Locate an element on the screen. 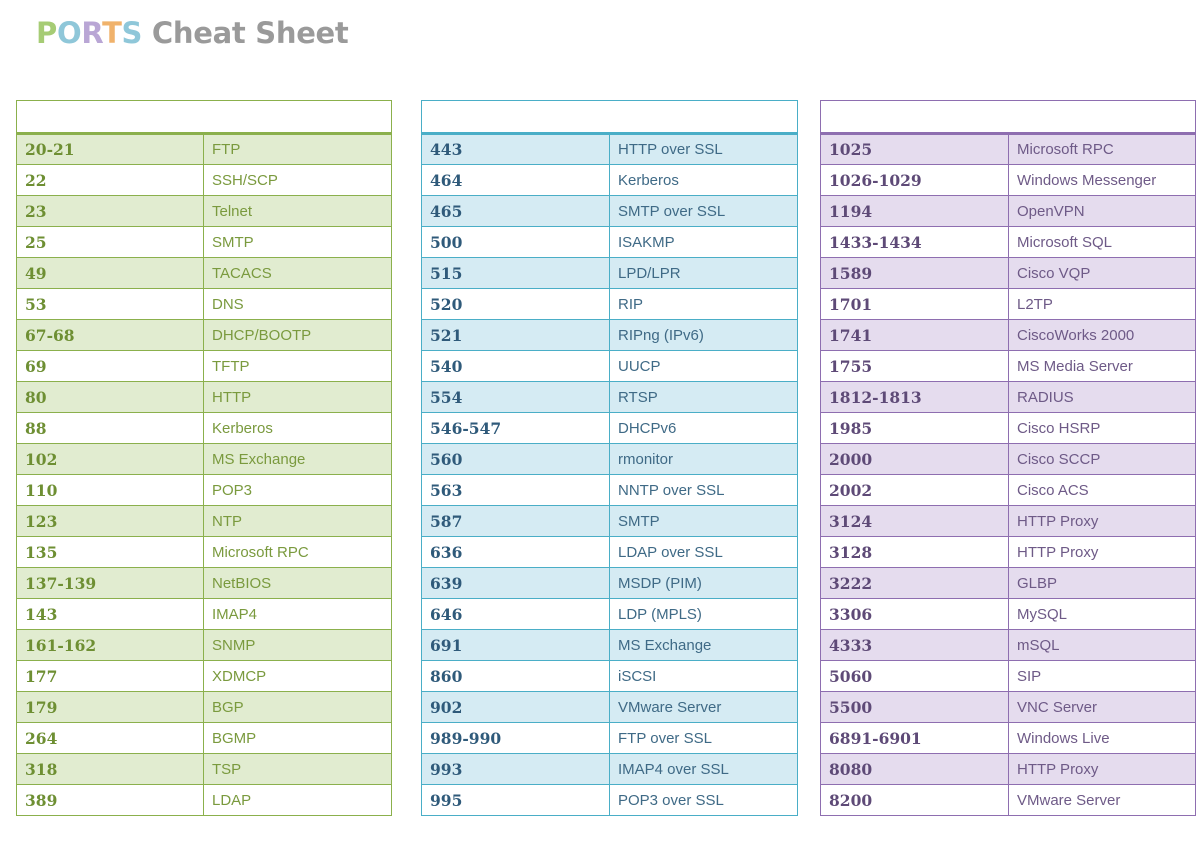  port-number: 860 is located at coordinates (515, 676).